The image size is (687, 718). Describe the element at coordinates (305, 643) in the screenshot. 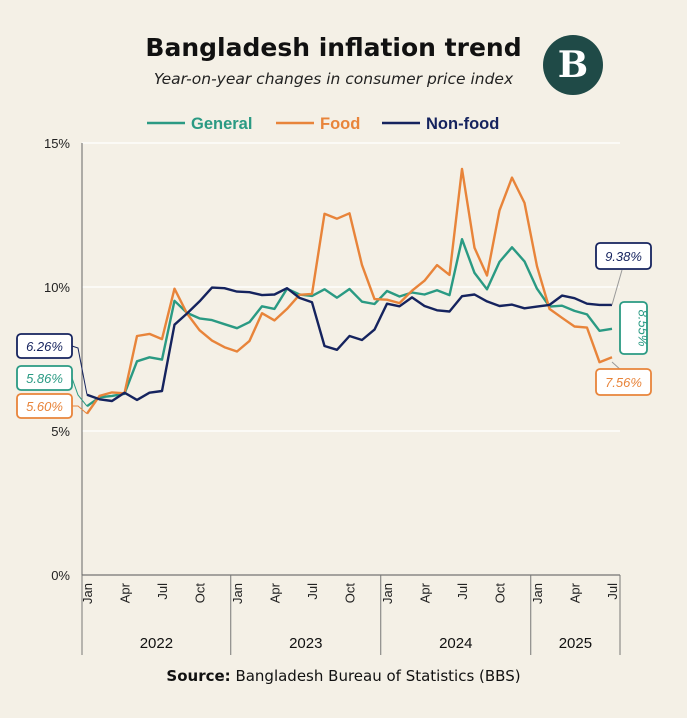

I see `year-label: 2023` at that location.